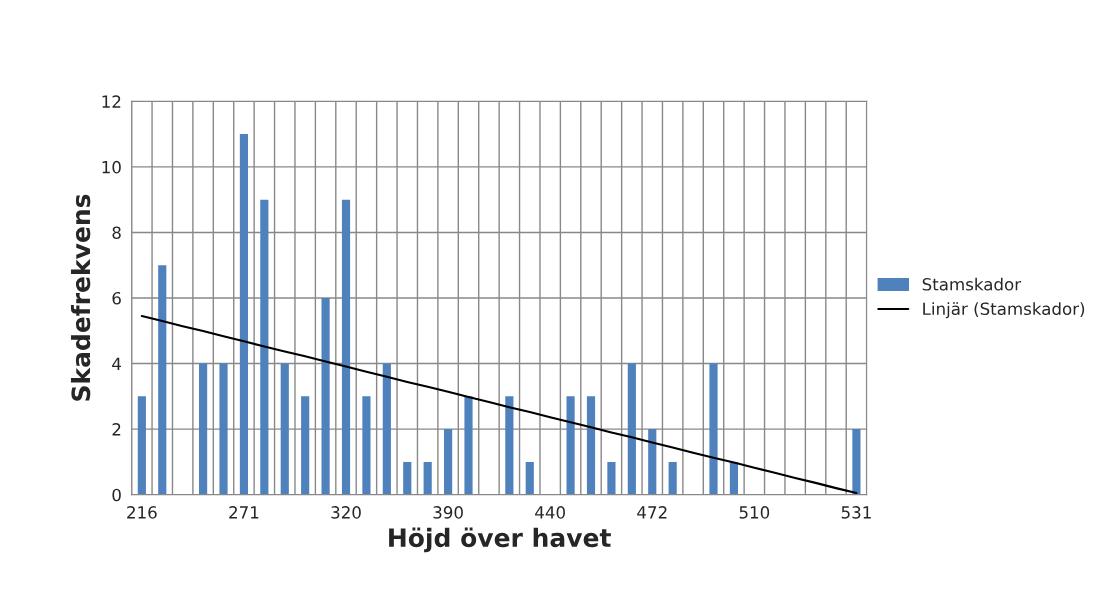 The width and height of the screenshot is (1097, 596). What do you see at coordinates (80, 297) in the screenshot?
I see `y-axis-title: Skadefrekvens` at bounding box center [80, 297].